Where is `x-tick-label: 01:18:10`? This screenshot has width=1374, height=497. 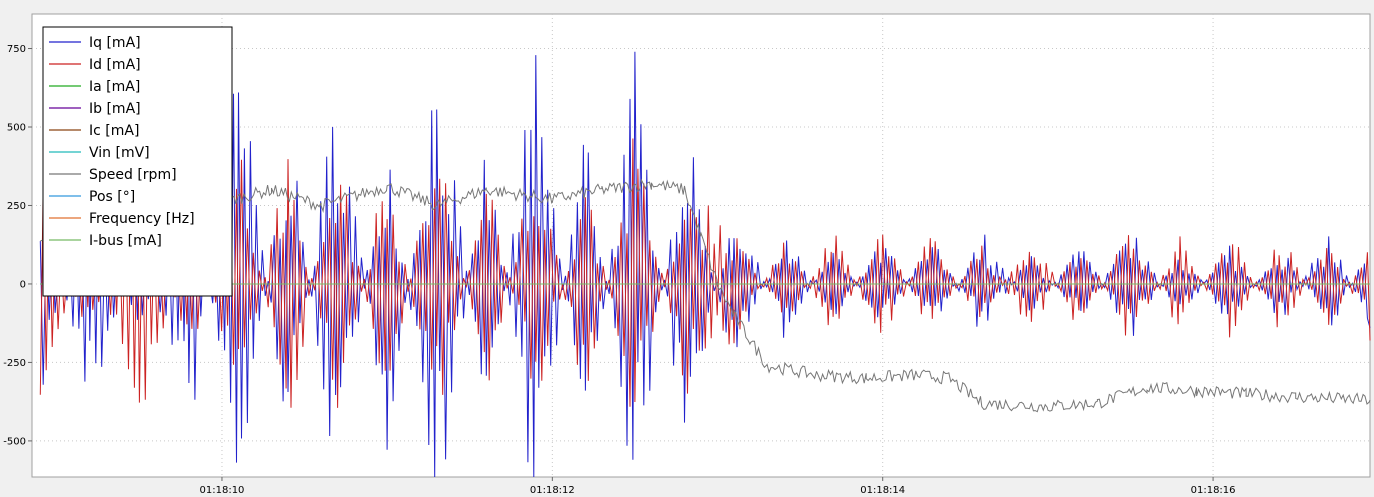 x-tick-label: 01:18:10 is located at coordinates (222, 490).